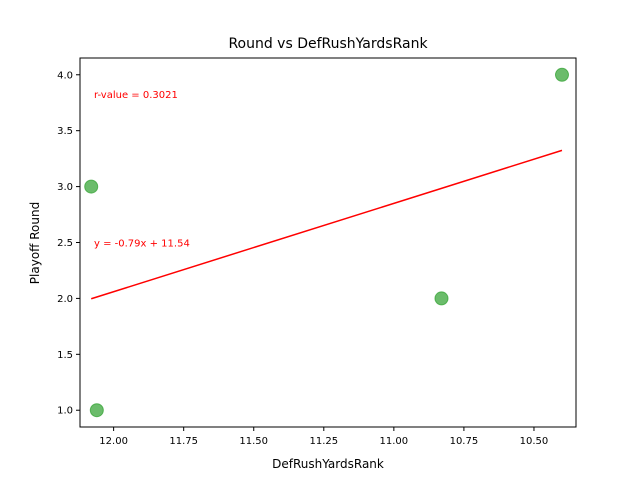 Image resolution: width=640 pixels, height=480 pixels. What do you see at coordinates (65, 411) in the screenshot?
I see `y-tick-label: 1.0` at bounding box center [65, 411].